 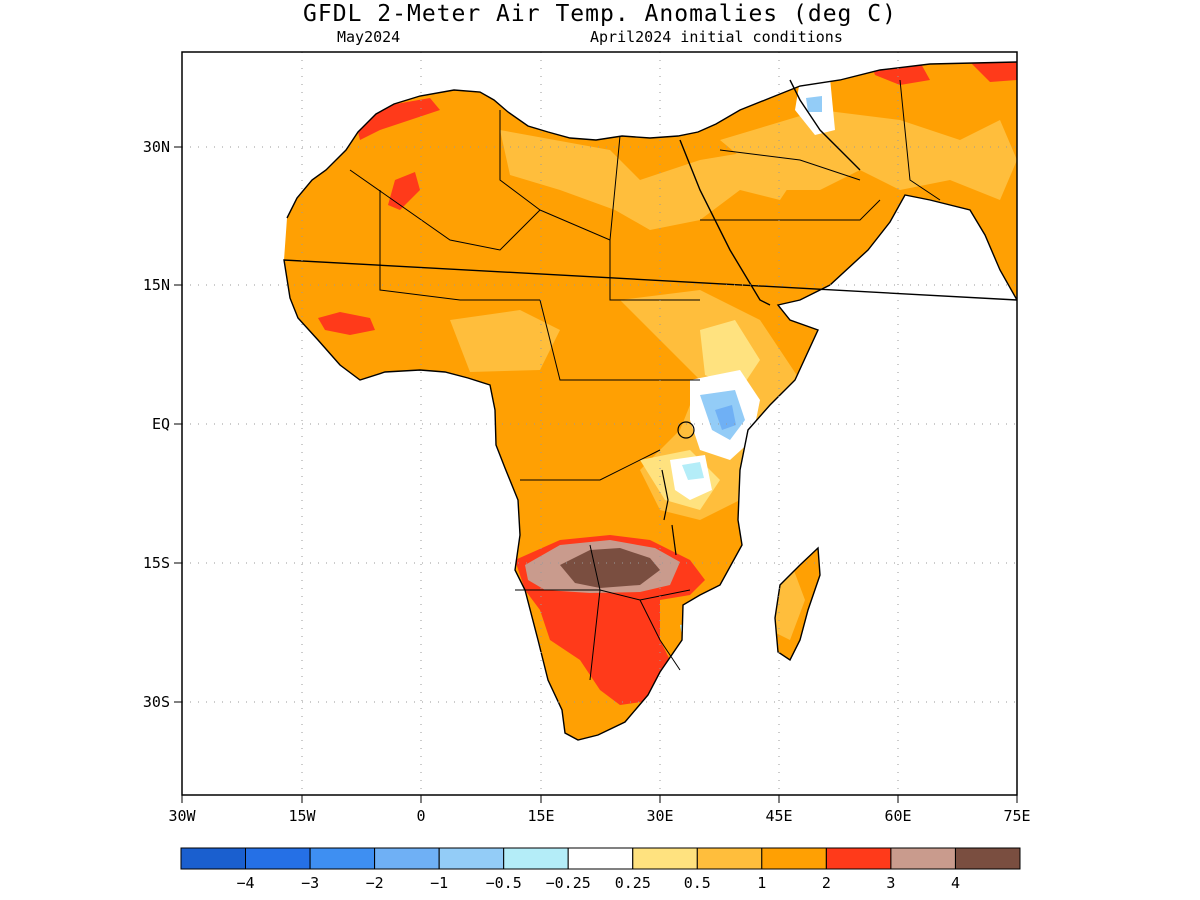 I want to click on shade-0.5-to-1-west, so click(x=505, y=341).